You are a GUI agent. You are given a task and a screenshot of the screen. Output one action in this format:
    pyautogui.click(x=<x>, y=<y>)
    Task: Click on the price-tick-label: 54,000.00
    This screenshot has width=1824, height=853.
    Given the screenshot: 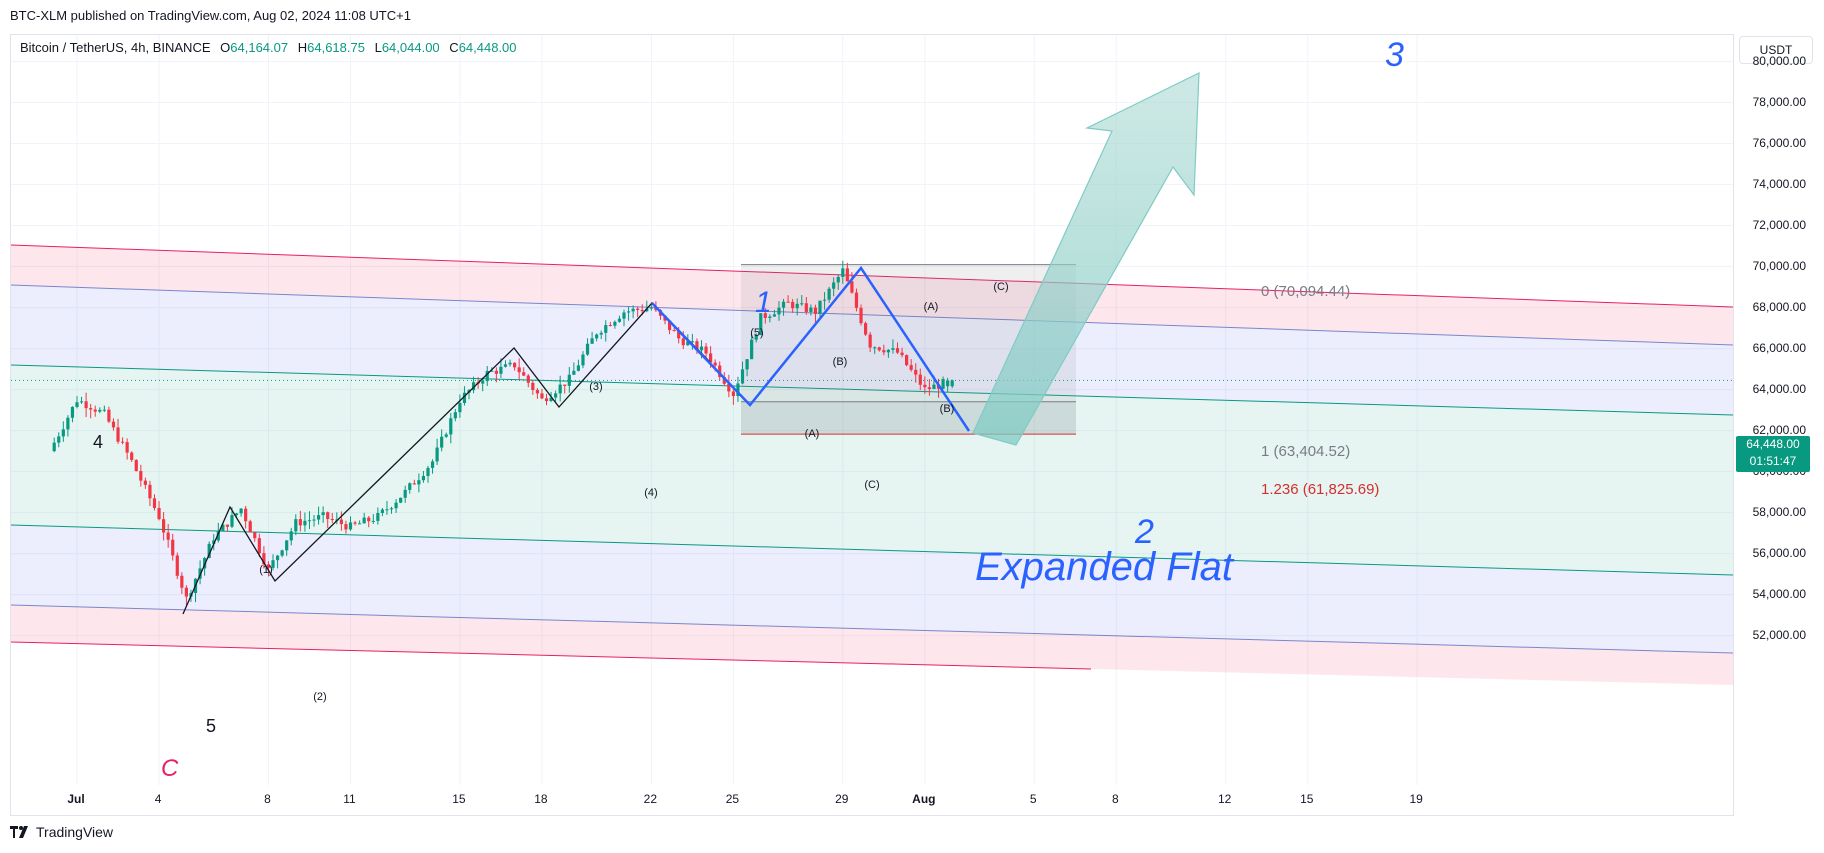 What is the action you would take?
    pyautogui.click(x=1779, y=593)
    